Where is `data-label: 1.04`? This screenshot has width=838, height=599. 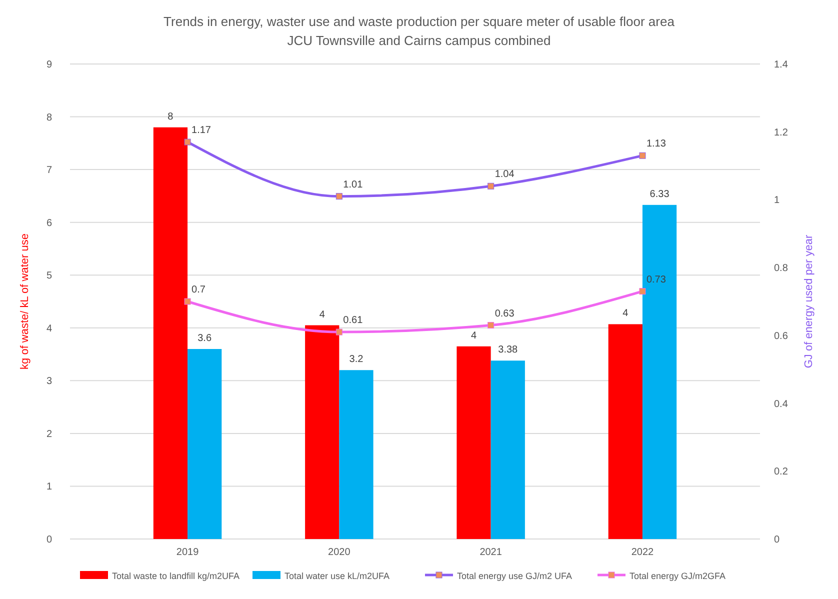 data-label: 1.04 is located at coordinates (504, 174).